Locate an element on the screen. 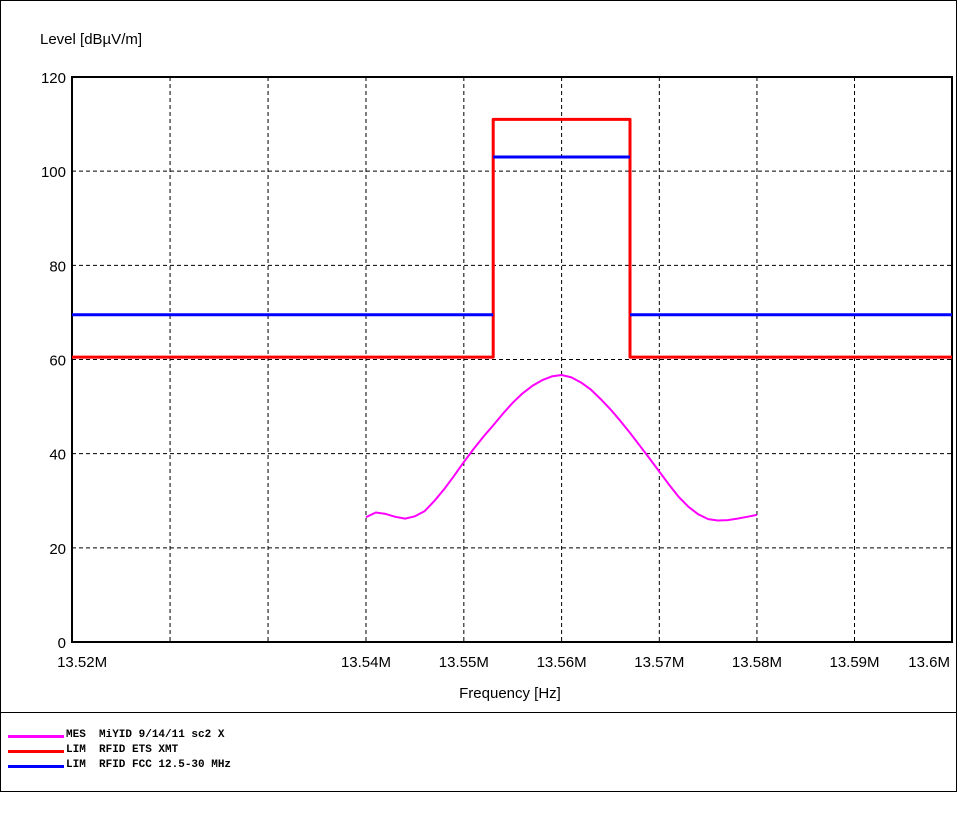 The image size is (957, 818). x-axis-label: Frequency [Hz] is located at coordinates (510, 693).